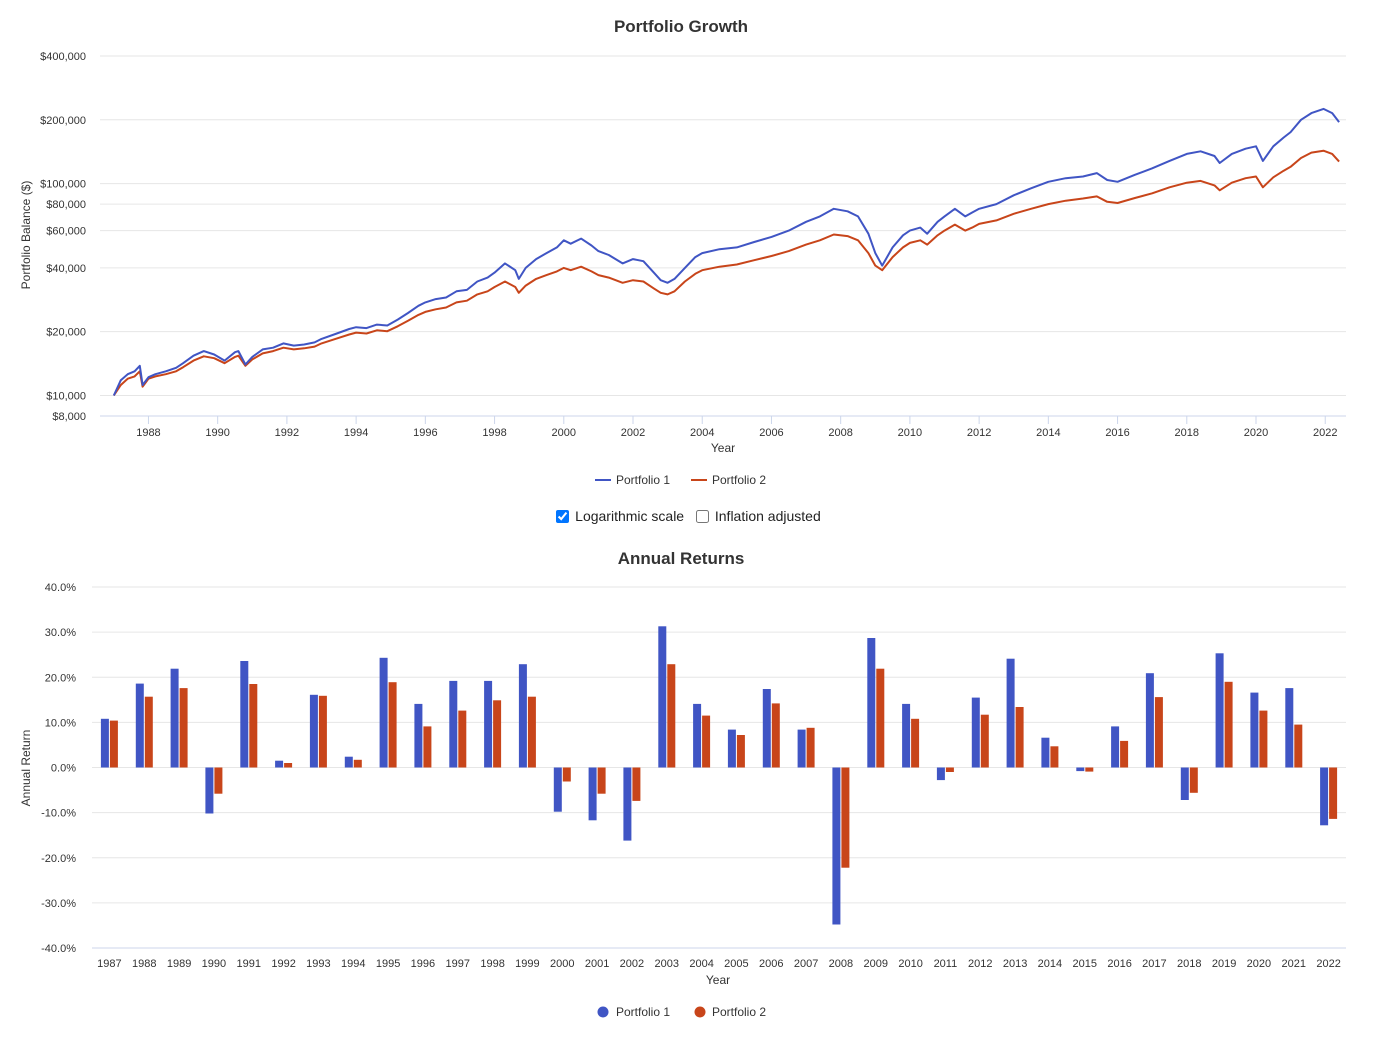  I want to click on growth-x-tick: 2002, so click(633, 433).